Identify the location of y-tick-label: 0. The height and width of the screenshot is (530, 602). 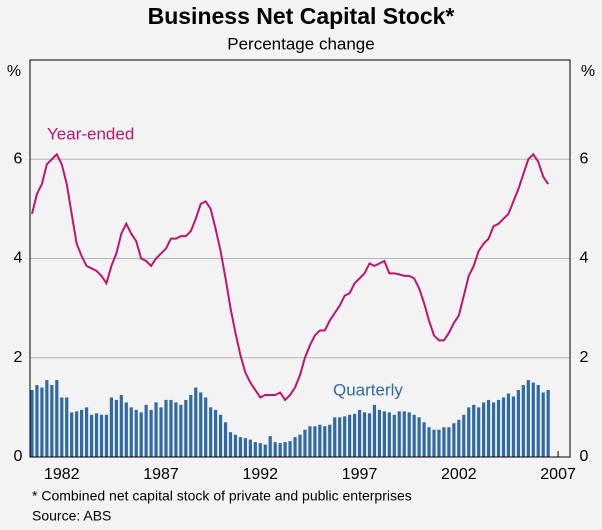
(18, 456).